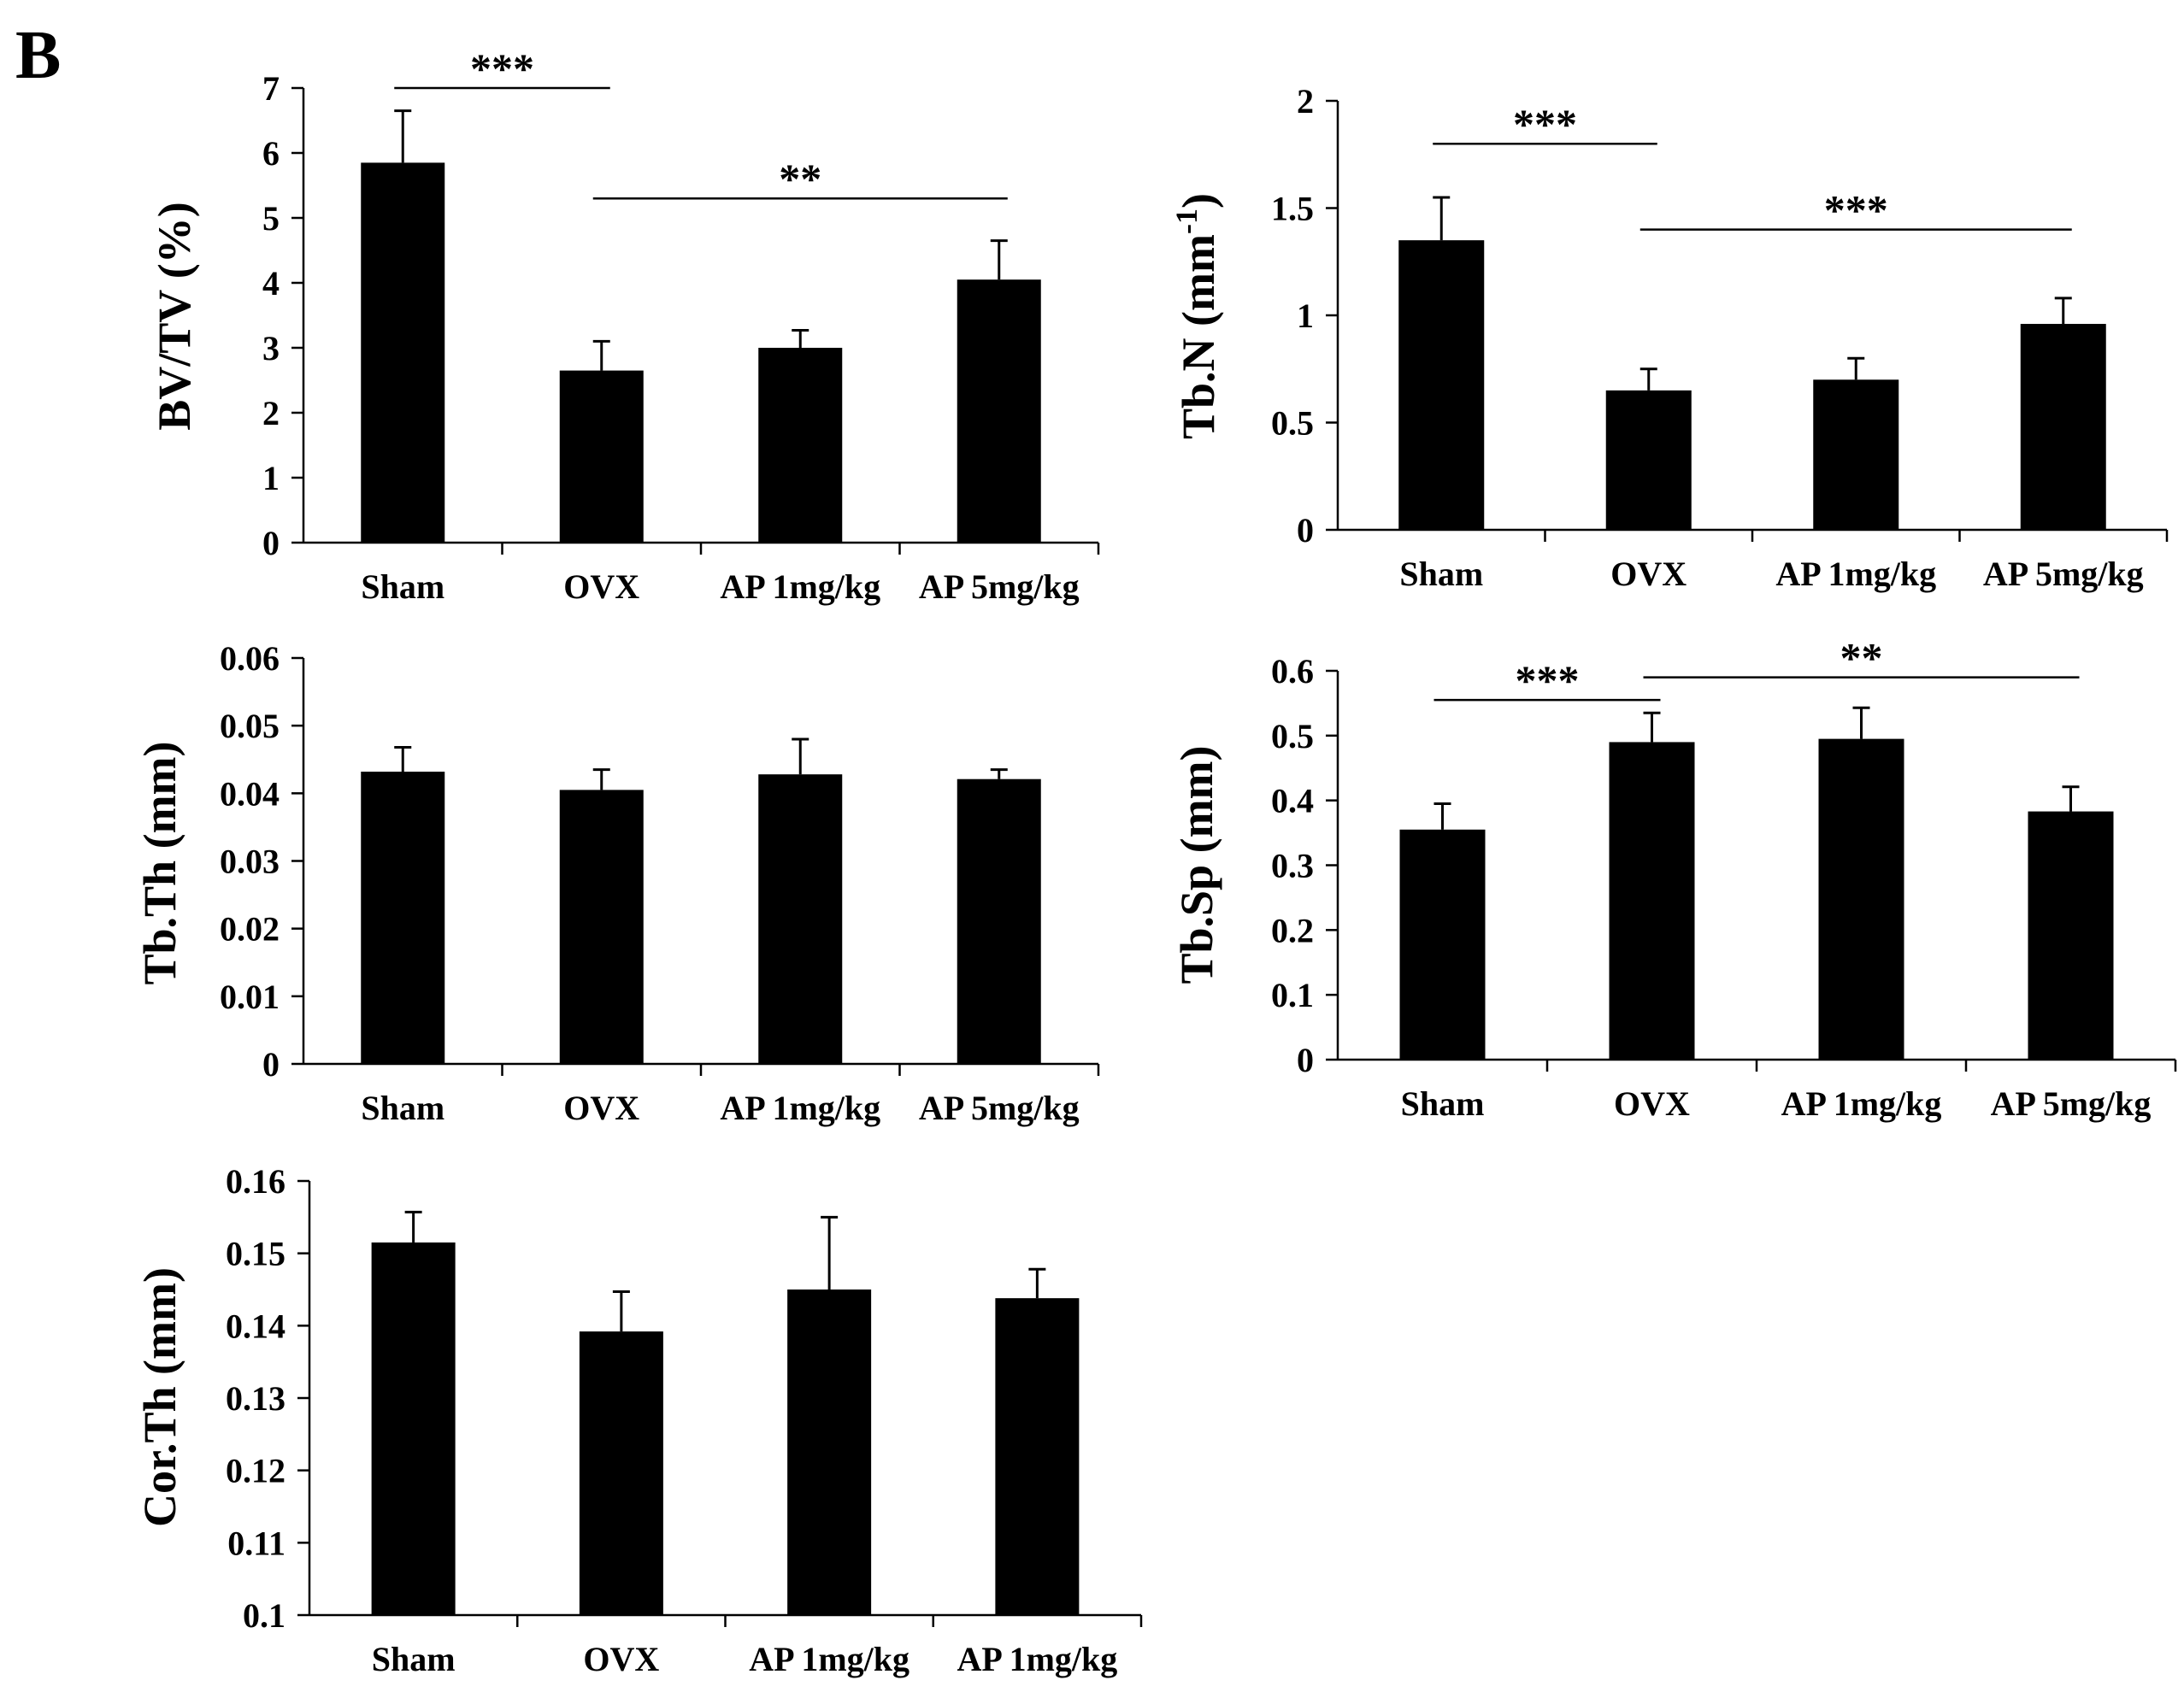 The image size is (2184, 1692). I want to click on y-tick-label: 0.4, so click(1292, 801).